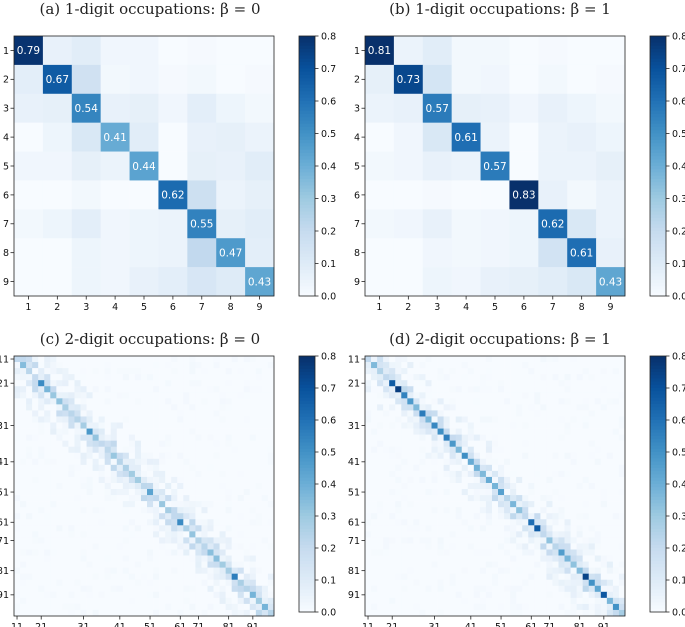 Image resolution: width=685 pixels, height=627 pixels. Describe the element at coordinates (317, 166) in the screenshot. I see `colorbar-a: 0.00.10.20.30.40.50.60.70.8` at that location.